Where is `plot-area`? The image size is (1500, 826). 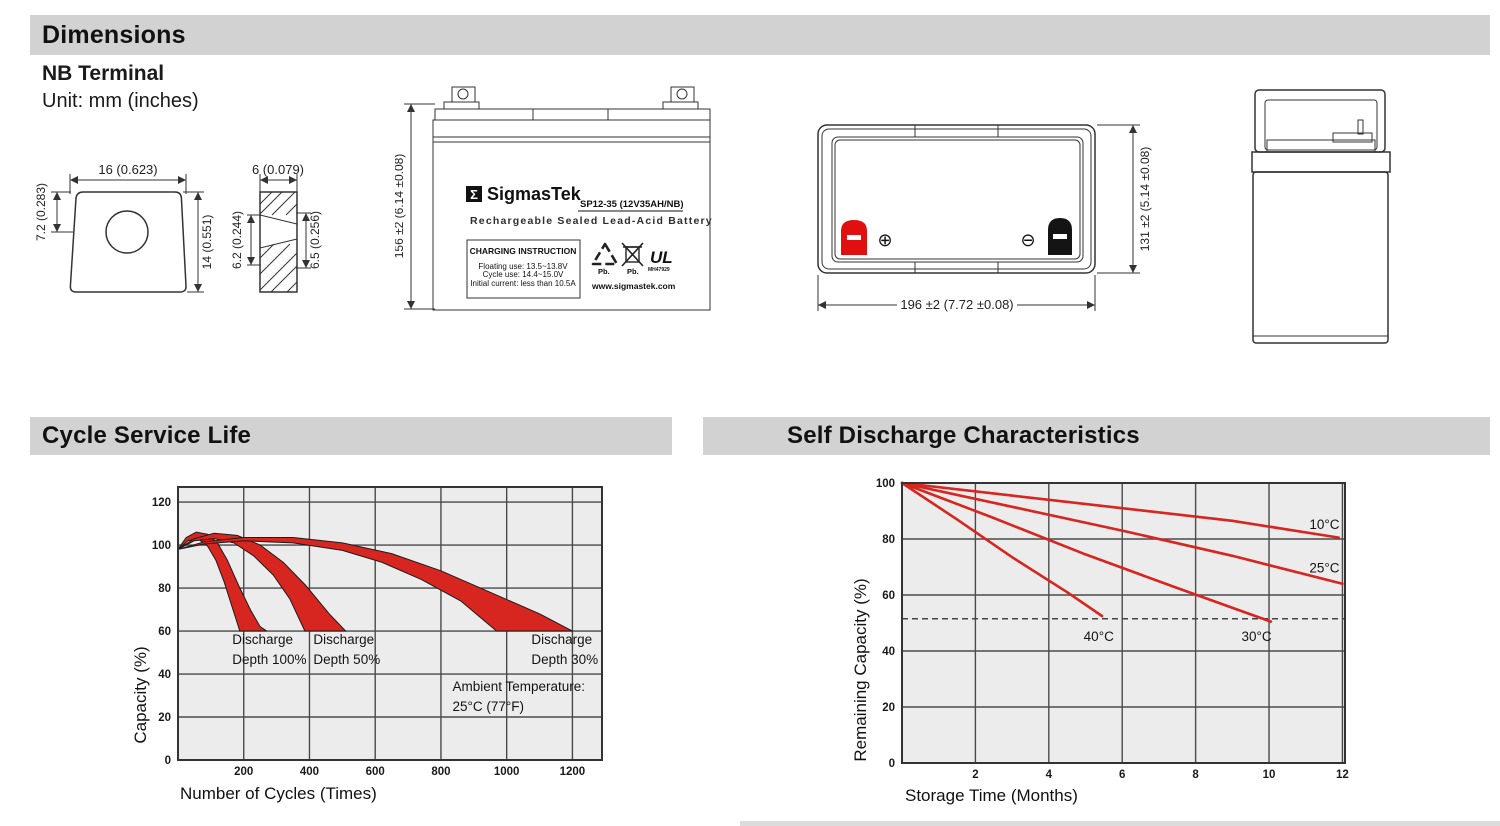 plot-area is located at coordinates (1123, 623).